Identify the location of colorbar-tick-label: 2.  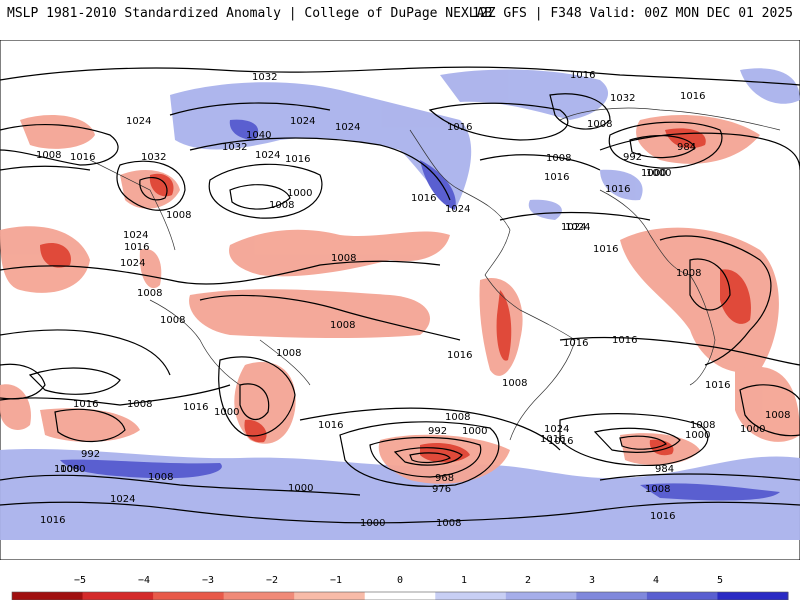
(528, 580).